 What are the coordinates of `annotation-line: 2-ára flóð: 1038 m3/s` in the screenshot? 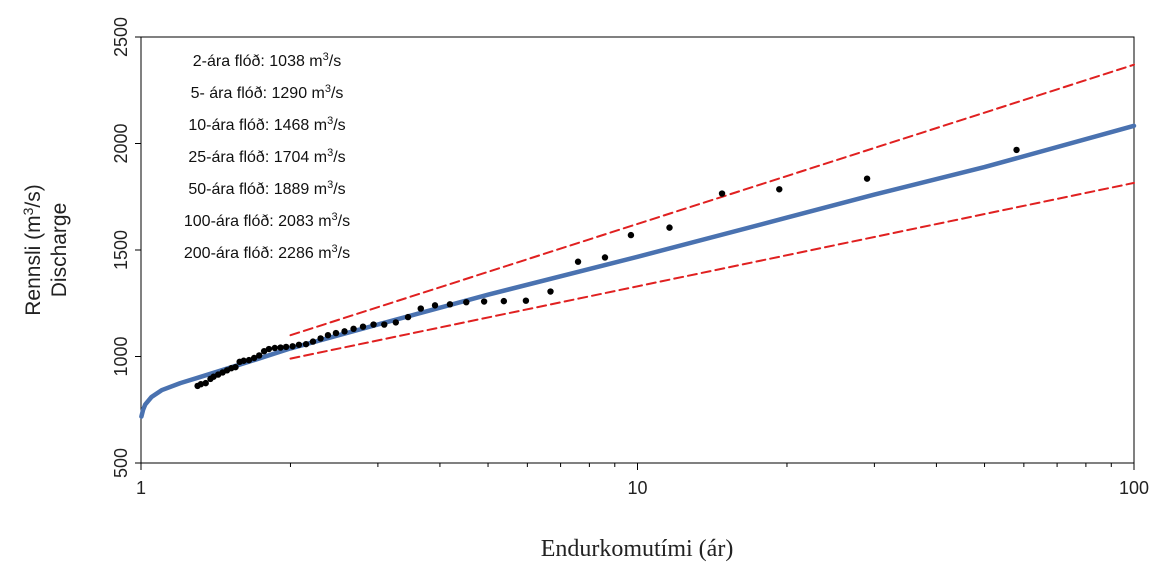 It's located at (267, 60).